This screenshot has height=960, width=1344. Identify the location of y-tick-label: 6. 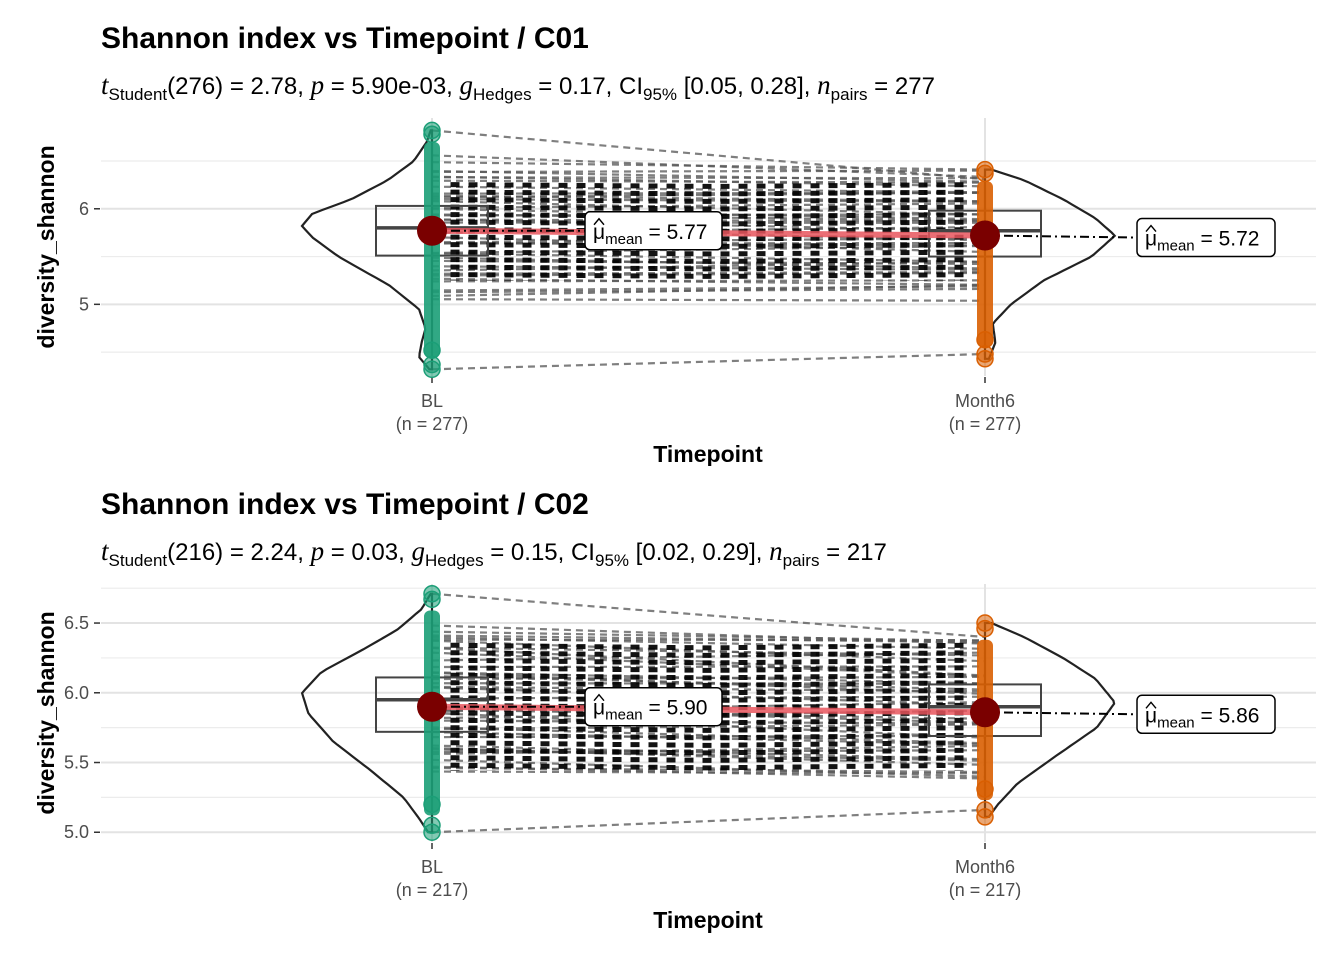
(84, 209).